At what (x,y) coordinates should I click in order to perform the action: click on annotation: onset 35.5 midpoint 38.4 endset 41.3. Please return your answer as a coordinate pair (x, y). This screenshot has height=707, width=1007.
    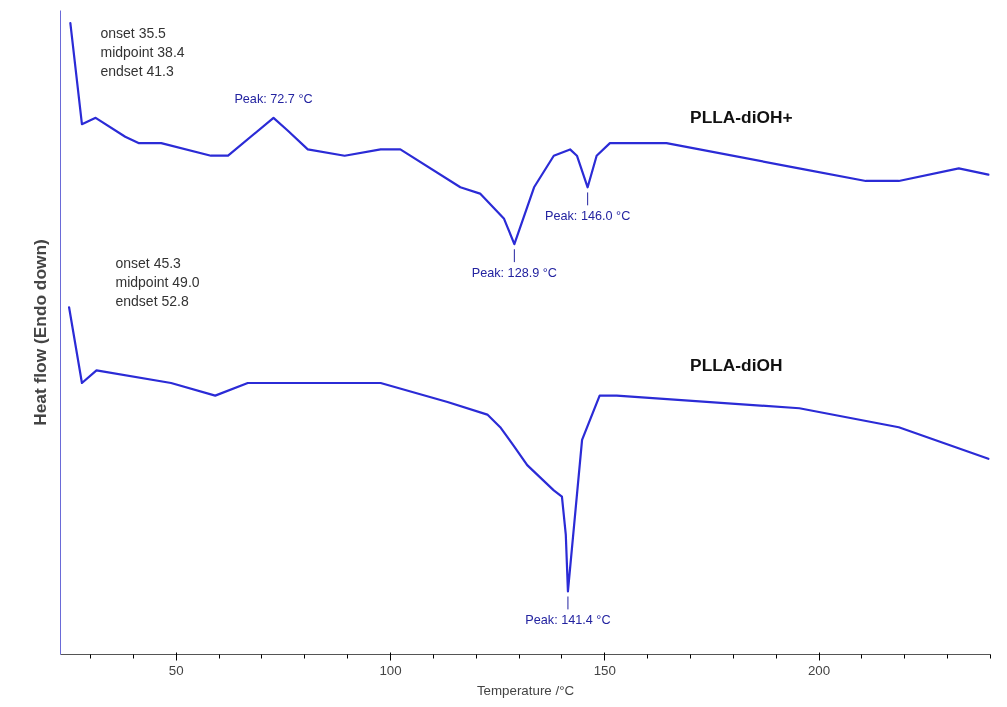
    Looking at the image, I should click on (142, 51).